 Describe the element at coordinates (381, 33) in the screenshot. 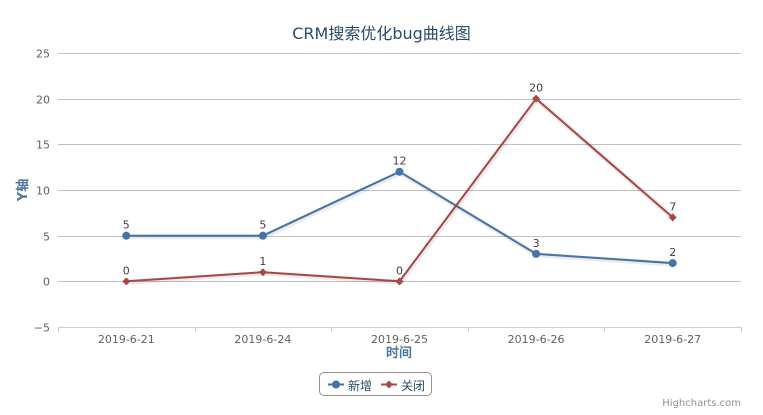

I see `chart-title: CRM搜索优化bug曲线图` at that location.